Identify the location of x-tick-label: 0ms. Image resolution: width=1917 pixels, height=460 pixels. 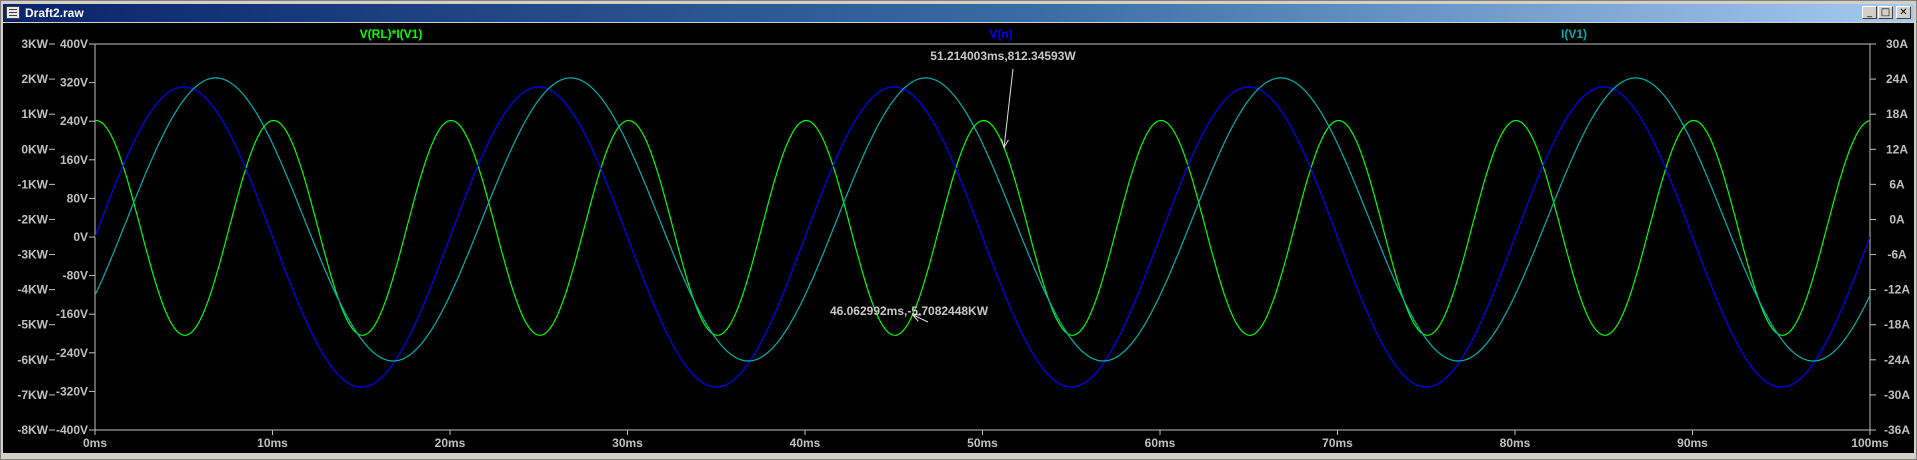
(95, 443).